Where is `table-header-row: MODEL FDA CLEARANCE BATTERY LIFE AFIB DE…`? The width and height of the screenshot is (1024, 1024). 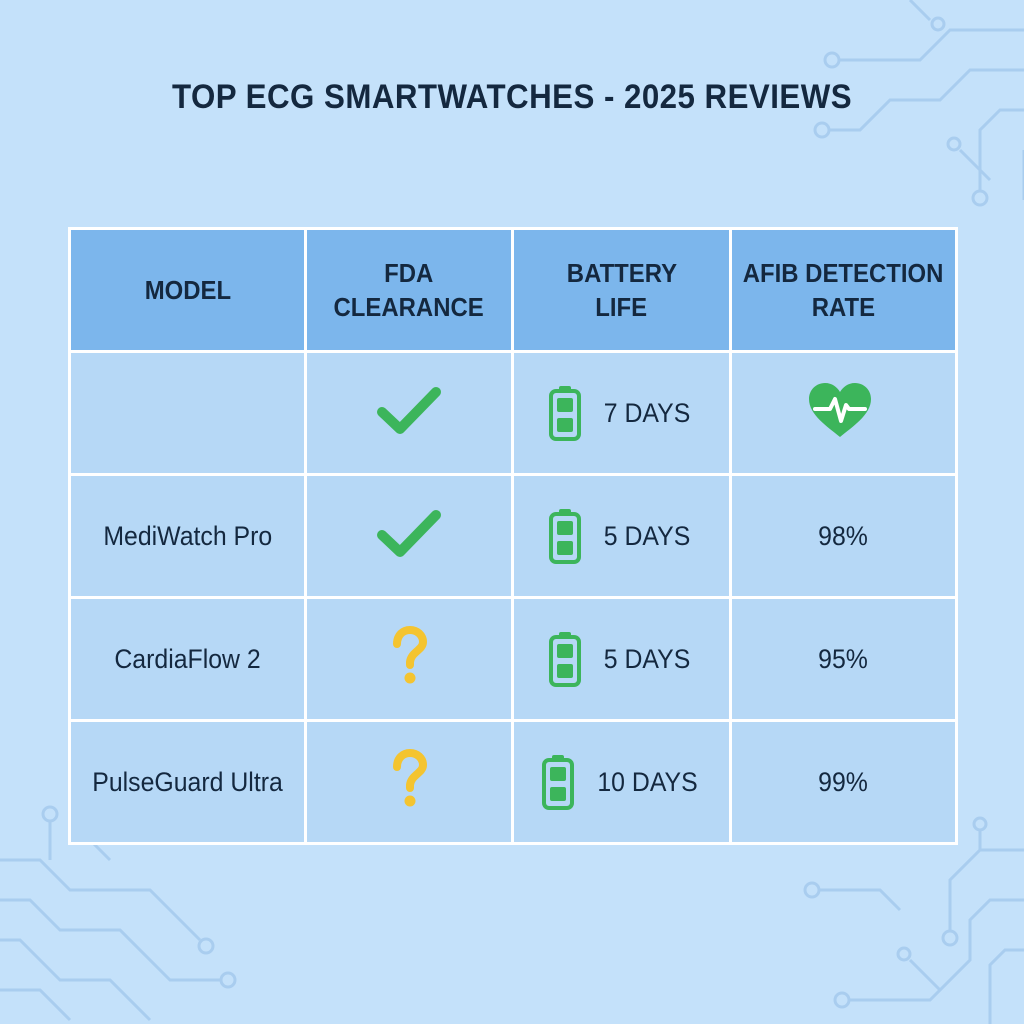 table-header-row: MODEL FDA CLEARANCE BATTERY LIFE AFIB DE… is located at coordinates (513, 290).